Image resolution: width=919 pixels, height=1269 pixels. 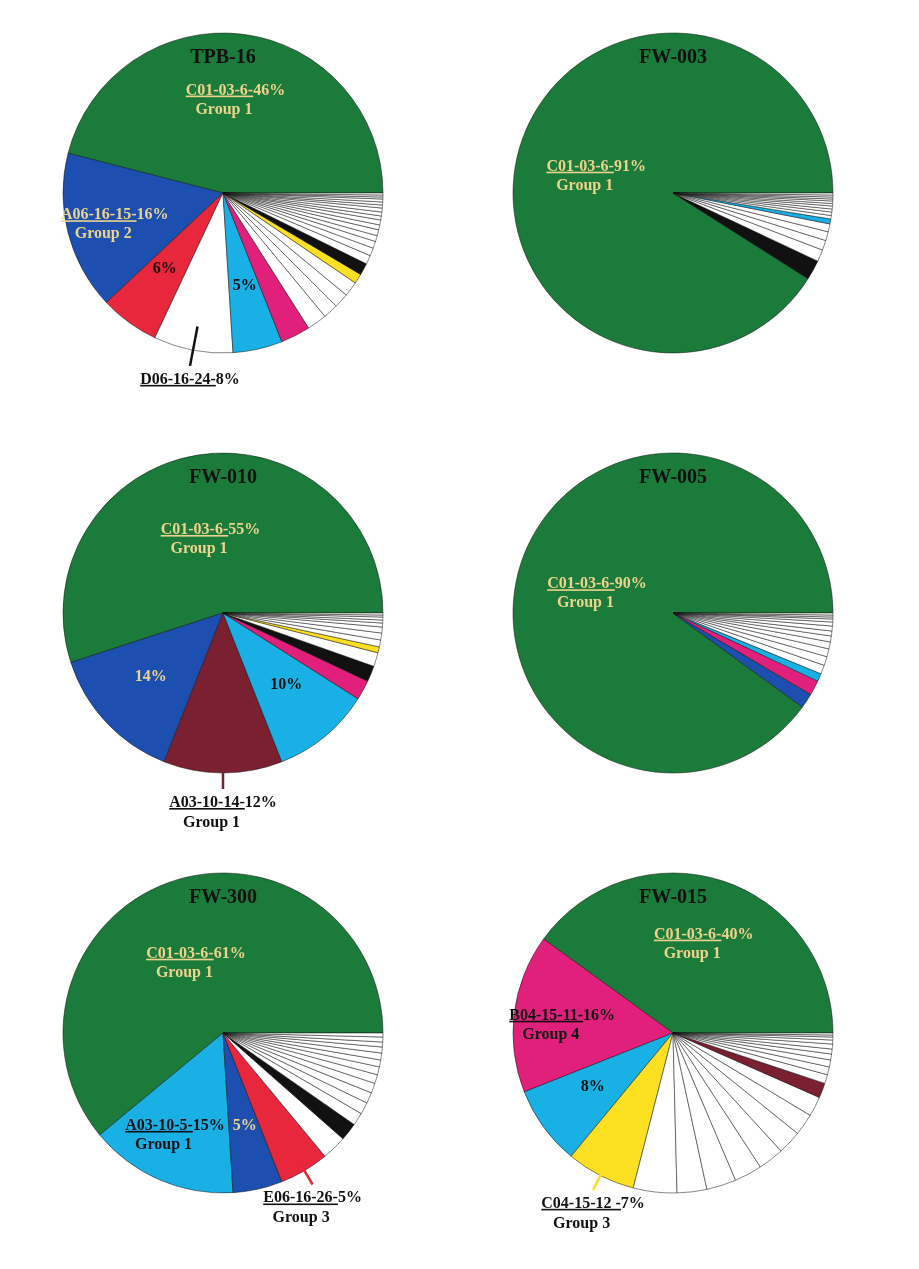 I want to click on text: FW-015, so click(x=673, y=896).